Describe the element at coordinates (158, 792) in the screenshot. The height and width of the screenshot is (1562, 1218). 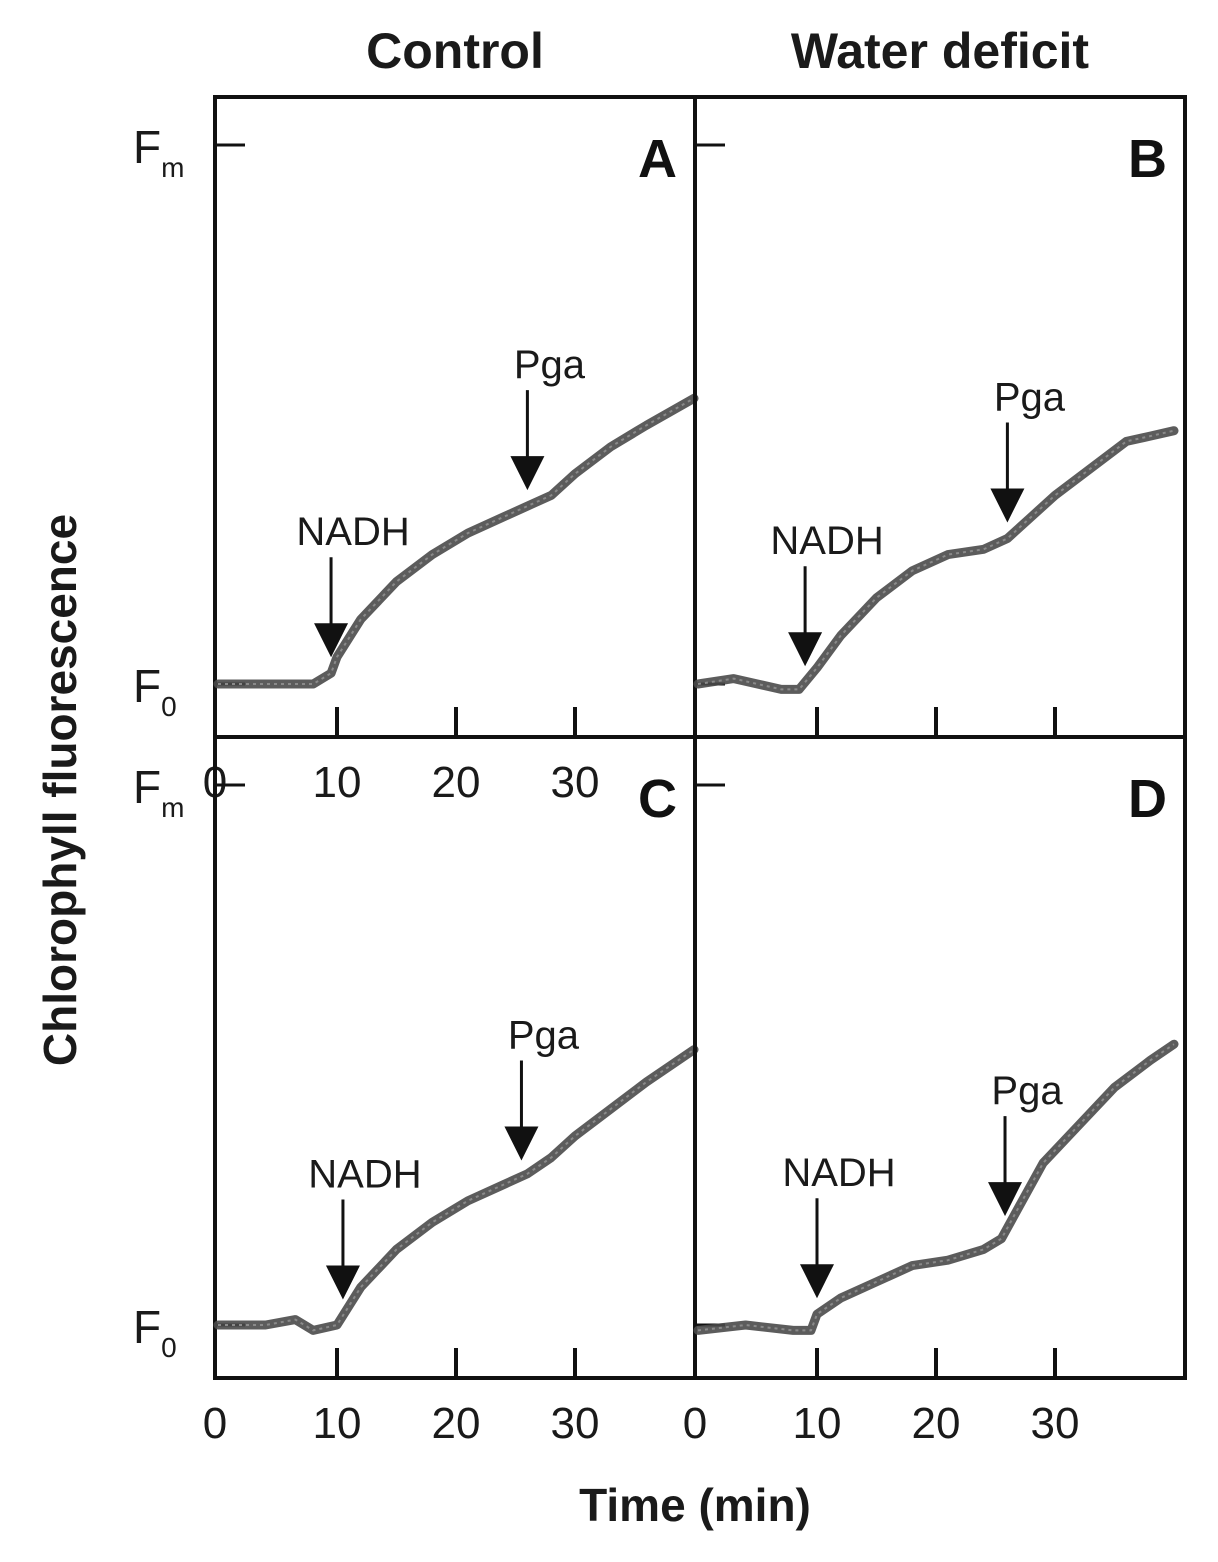
I see `panel-c-y-tick-label-m: Fm` at that location.